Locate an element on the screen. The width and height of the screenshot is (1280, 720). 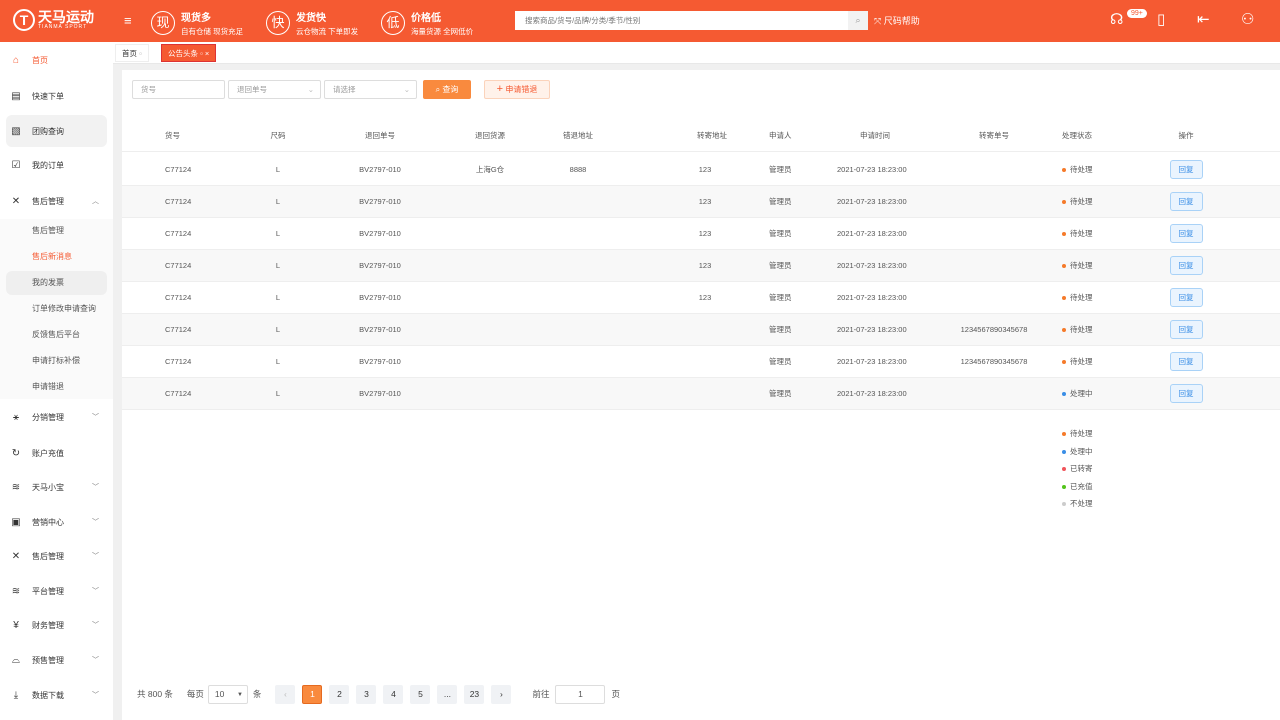
submenu-item: 申请打标补偿 is located at coordinates (56, 360).